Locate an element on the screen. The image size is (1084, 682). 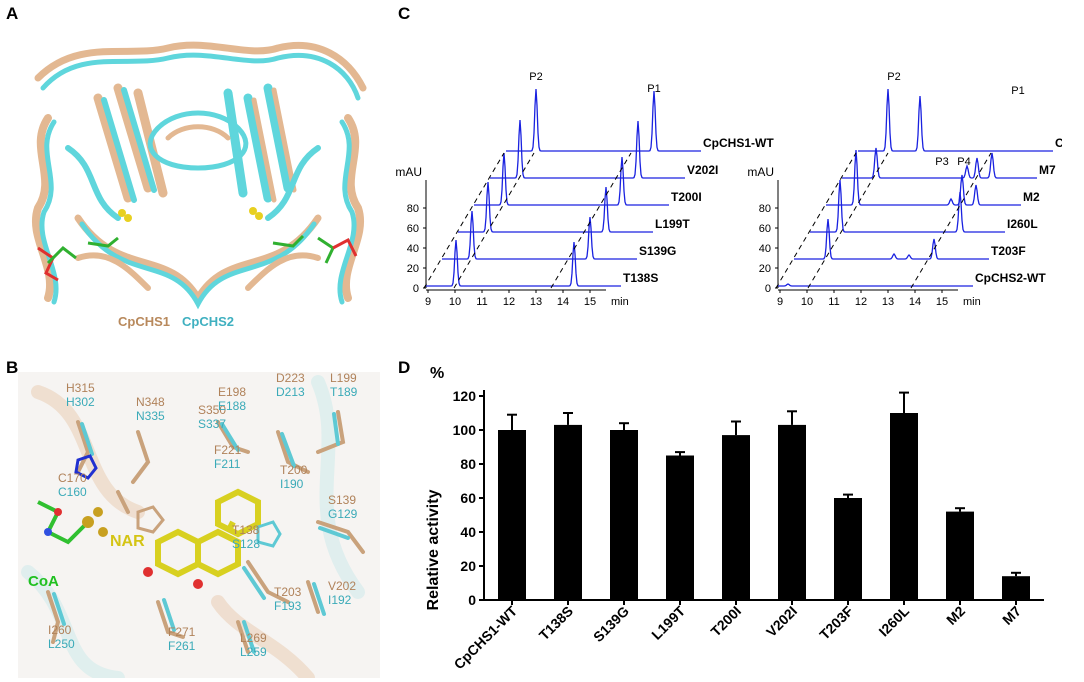
trace-label: V202I is located at coordinates (702, 170).